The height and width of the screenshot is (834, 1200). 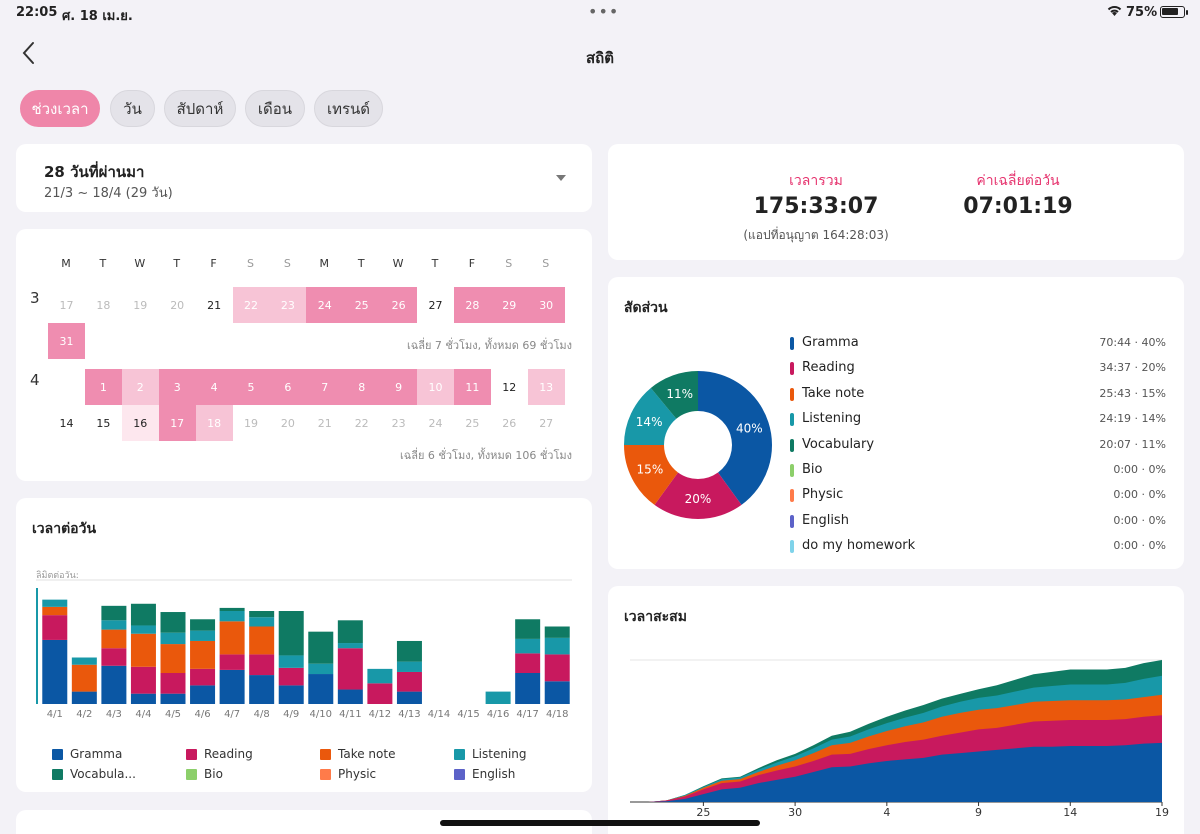 What do you see at coordinates (103, 423) in the screenshot?
I see `calendar-day: 15` at bounding box center [103, 423].